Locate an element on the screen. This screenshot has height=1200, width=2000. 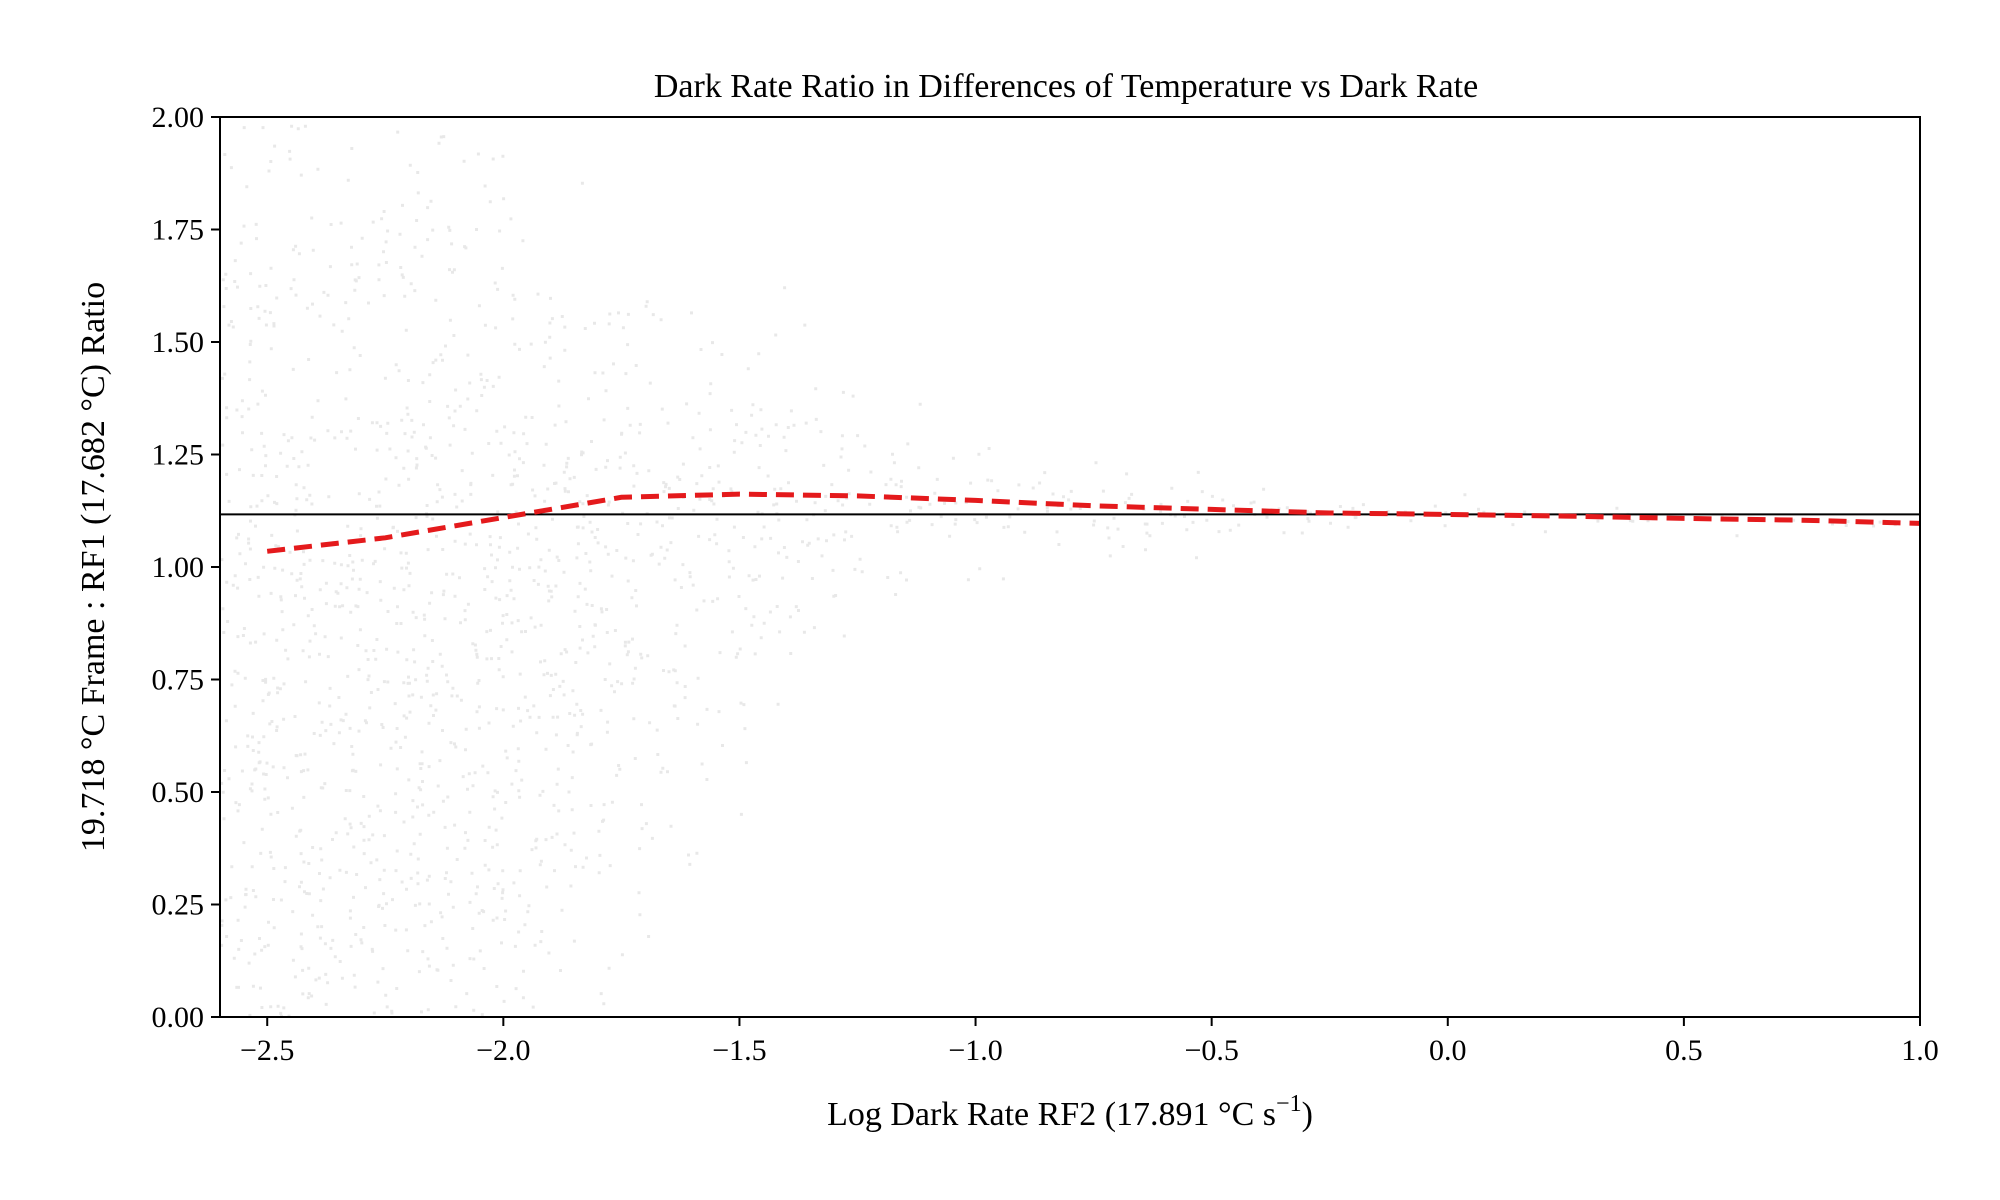
chart-lines is located at coordinates (1070, 522).